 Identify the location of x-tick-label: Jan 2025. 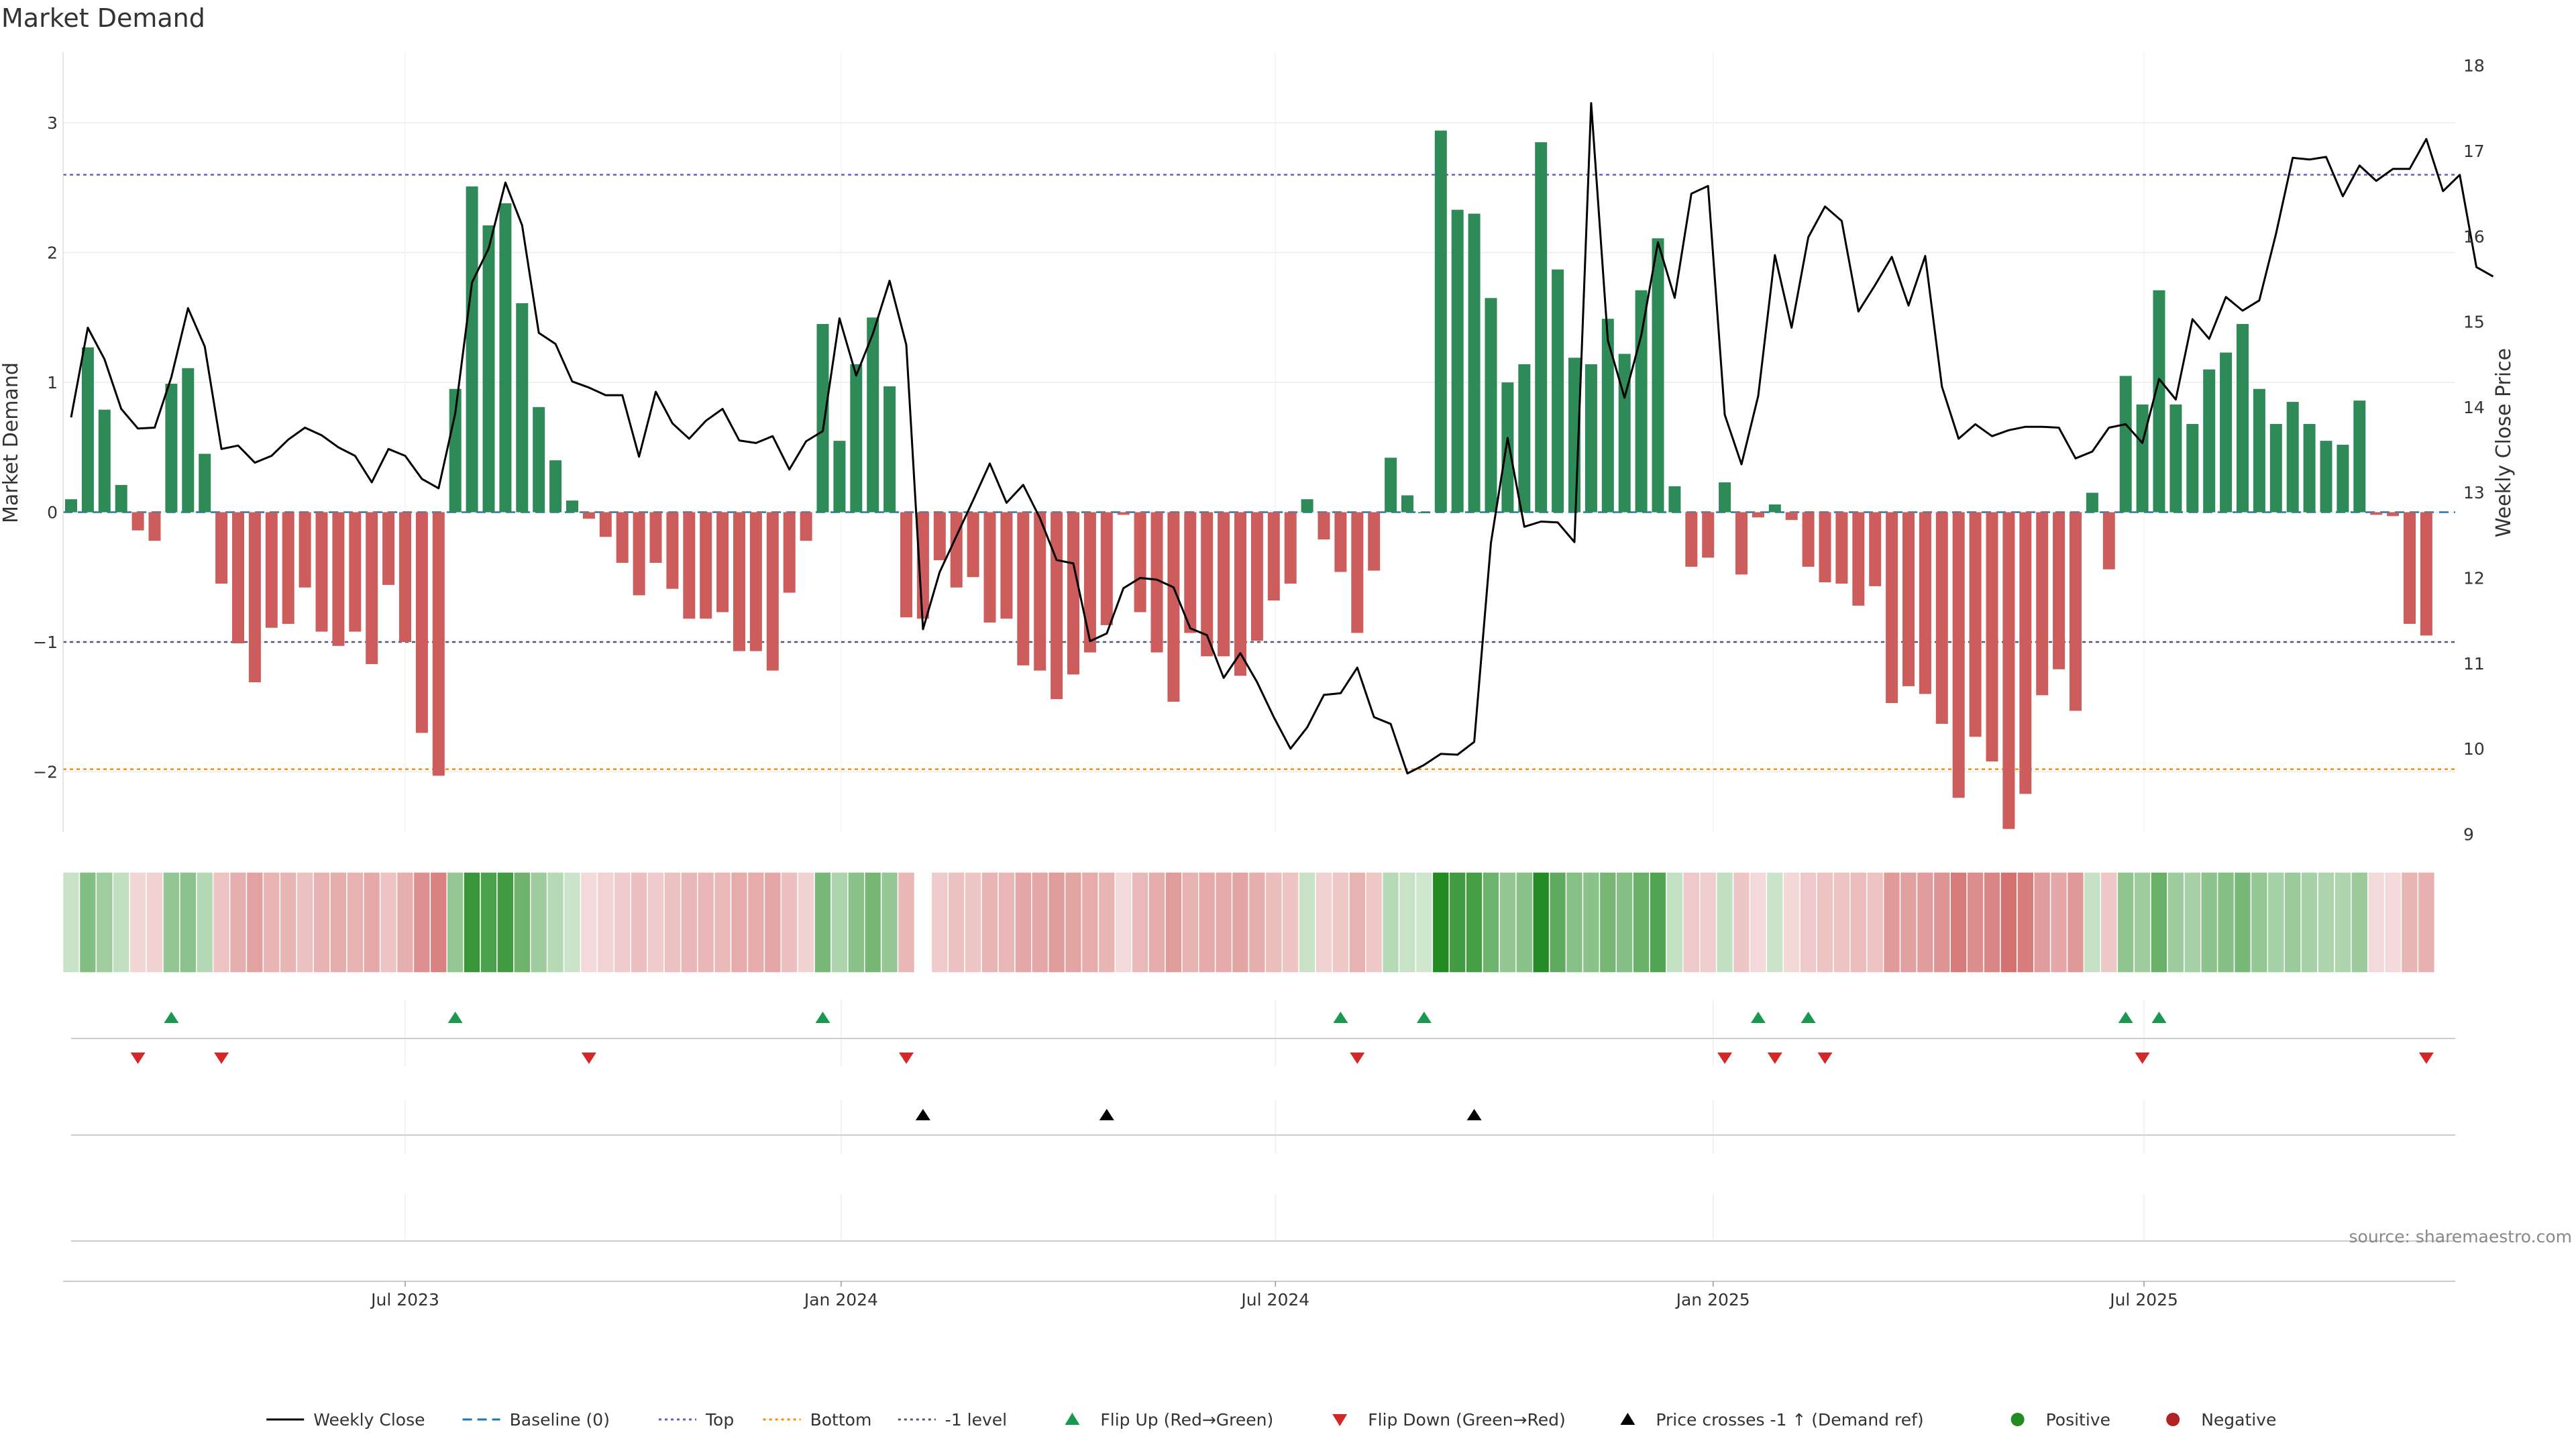
(1712, 1299).